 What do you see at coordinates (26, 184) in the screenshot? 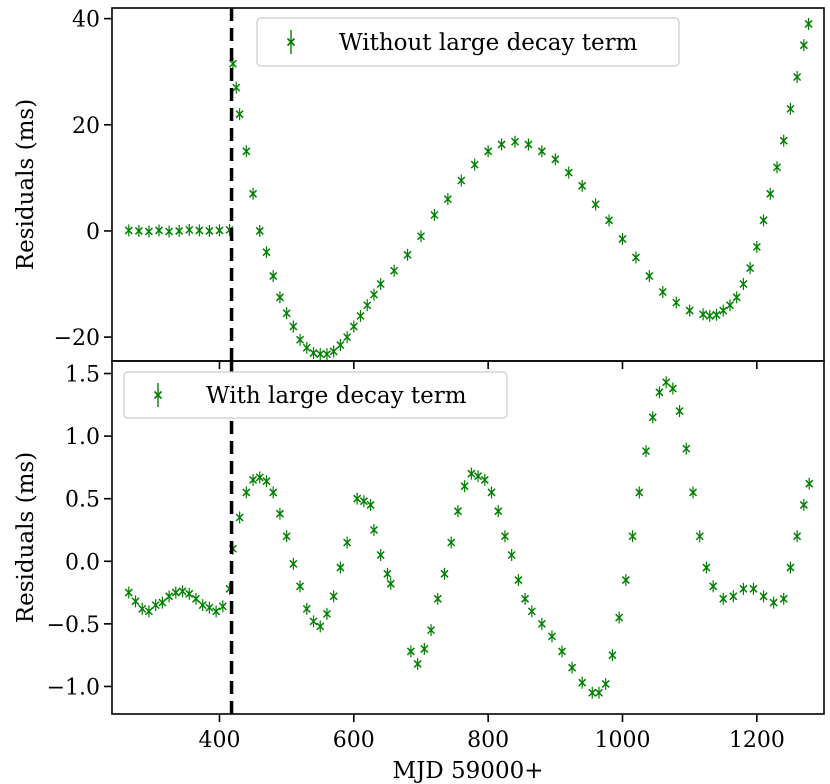
I see `y-axis-label: Residuals (ms)` at bounding box center [26, 184].